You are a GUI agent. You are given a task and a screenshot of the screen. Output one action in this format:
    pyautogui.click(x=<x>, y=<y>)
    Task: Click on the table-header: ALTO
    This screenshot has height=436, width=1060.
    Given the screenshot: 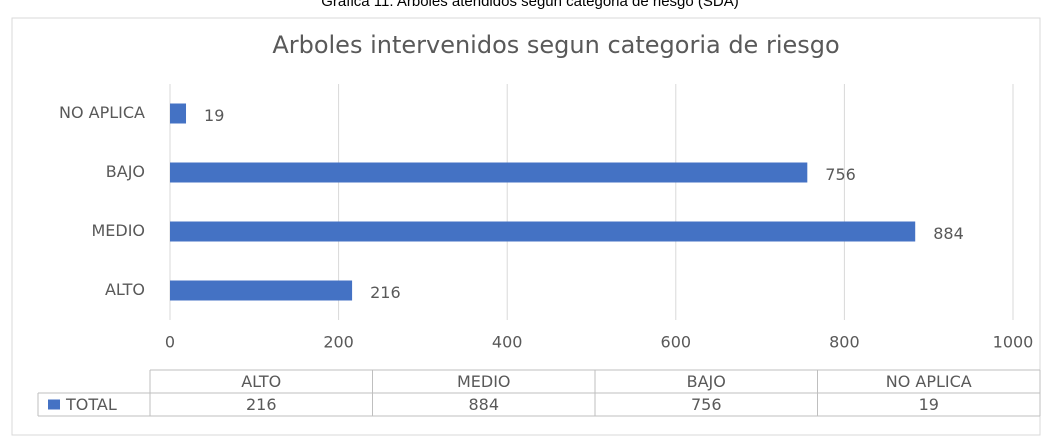 What is the action you would take?
    pyautogui.click(x=261, y=381)
    